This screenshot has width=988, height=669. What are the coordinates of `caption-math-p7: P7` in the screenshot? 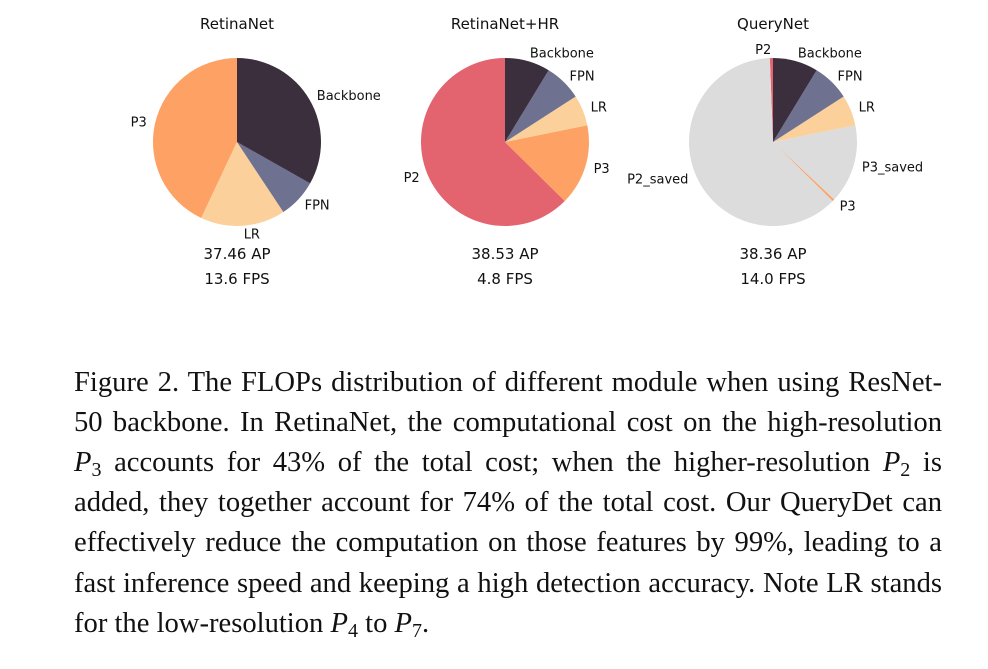 It's located at (408, 624).